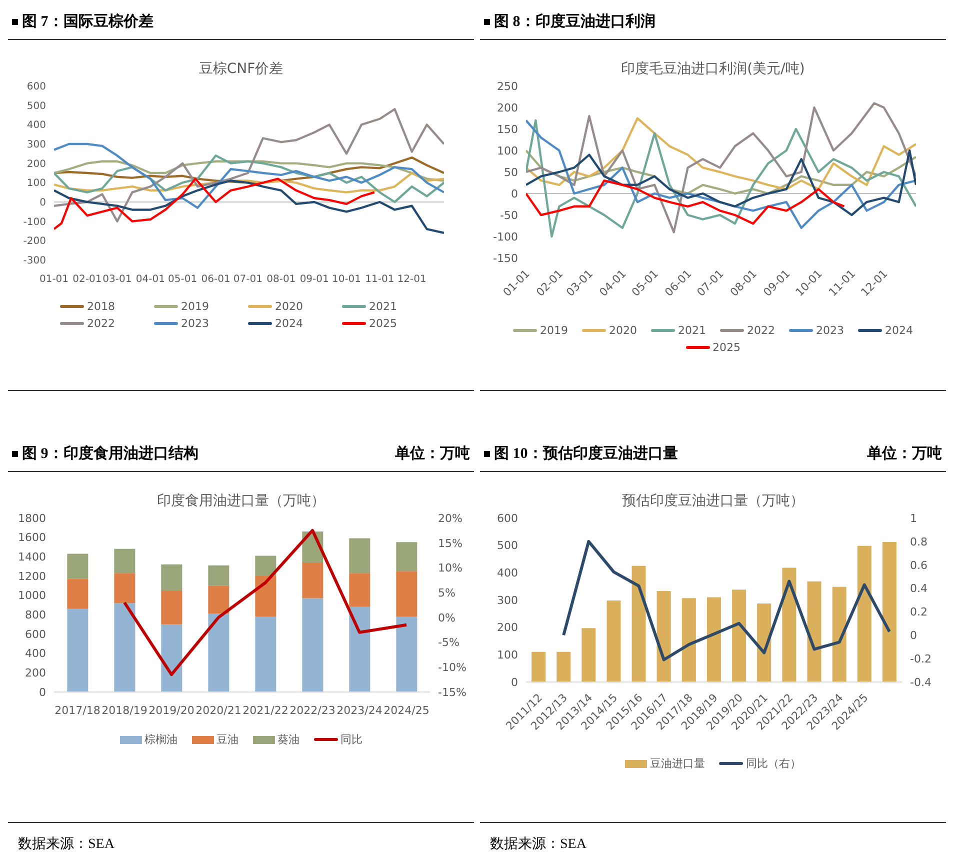  What do you see at coordinates (87, 279) in the screenshot?
I see `x-tick-label: 02-01` at bounding box center [87, 279].